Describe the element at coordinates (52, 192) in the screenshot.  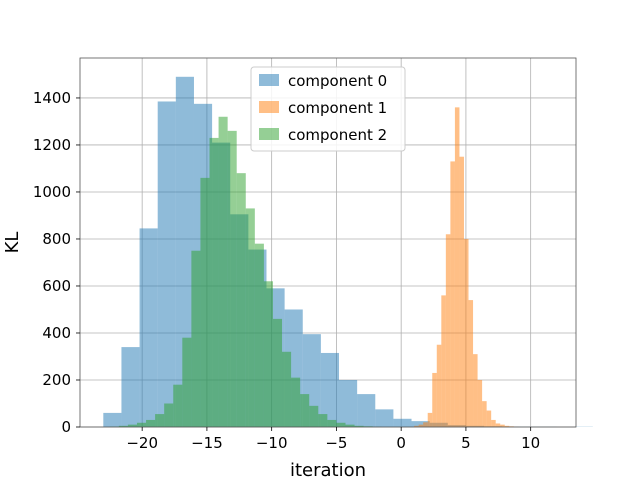
I see `y-tick-label: 1000` at that location.